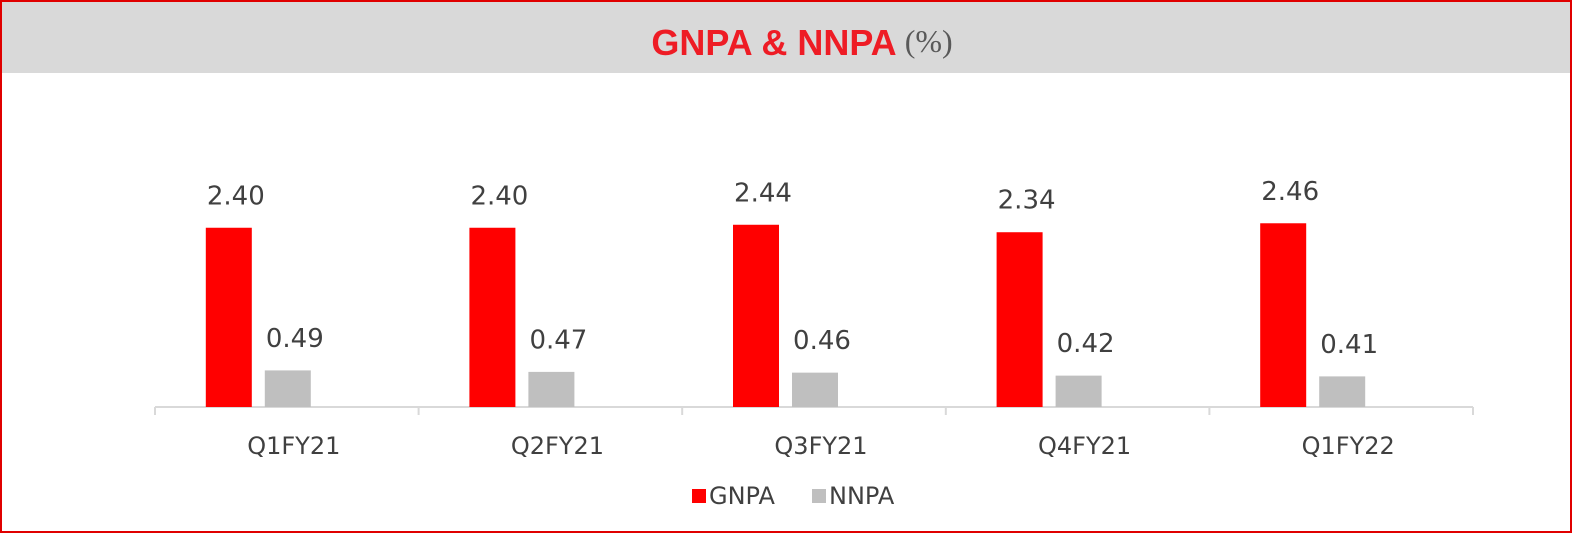  Describe the element at coordinates (742, 496) in the screenshot. I see `legend-label: GNPA` at that location.